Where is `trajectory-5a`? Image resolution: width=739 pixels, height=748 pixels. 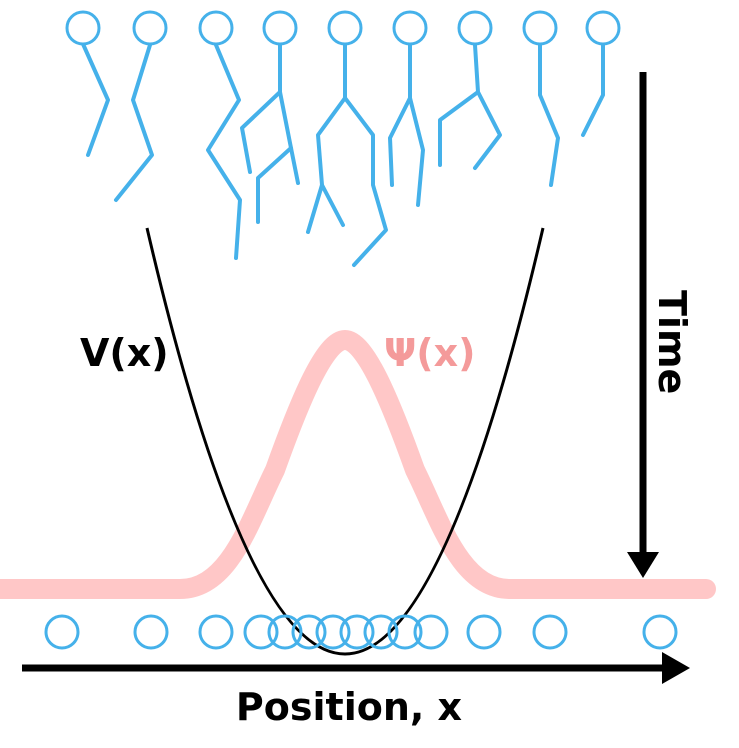 trajectory-5a is located at coordinates (326, 138).